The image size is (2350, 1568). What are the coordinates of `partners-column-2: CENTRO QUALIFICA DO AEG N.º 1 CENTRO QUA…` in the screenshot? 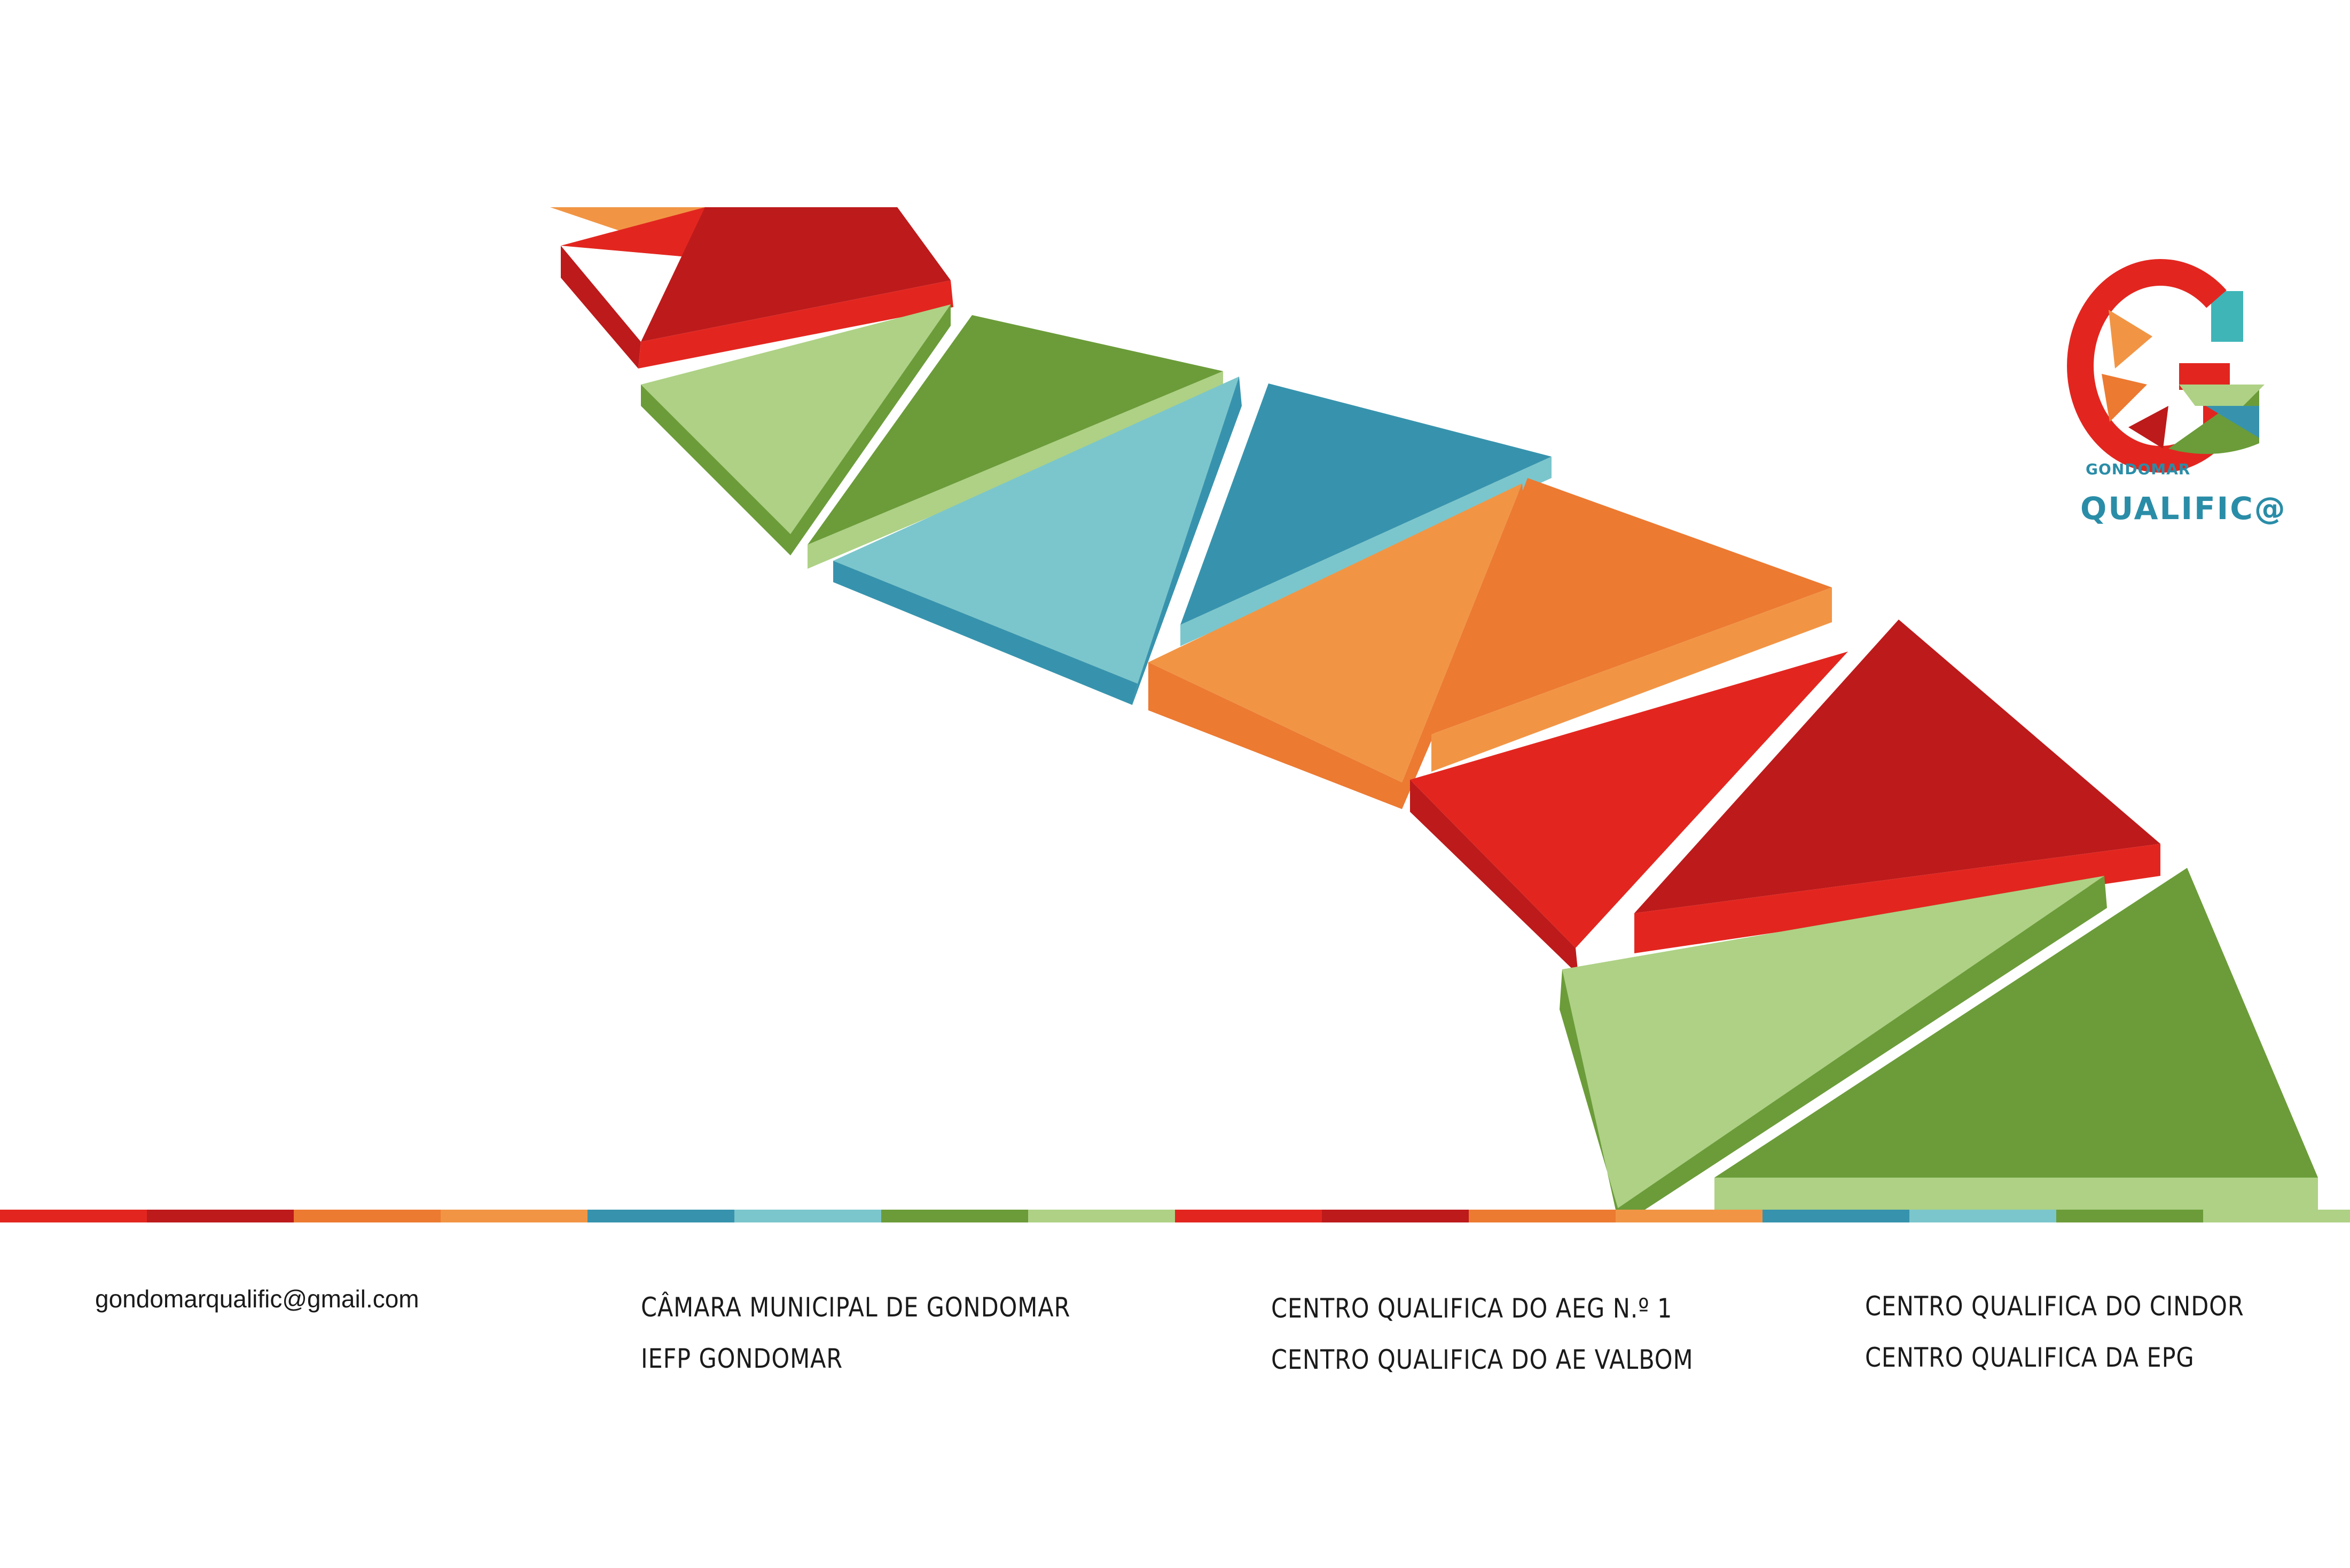 It's located at (1482, 1334).